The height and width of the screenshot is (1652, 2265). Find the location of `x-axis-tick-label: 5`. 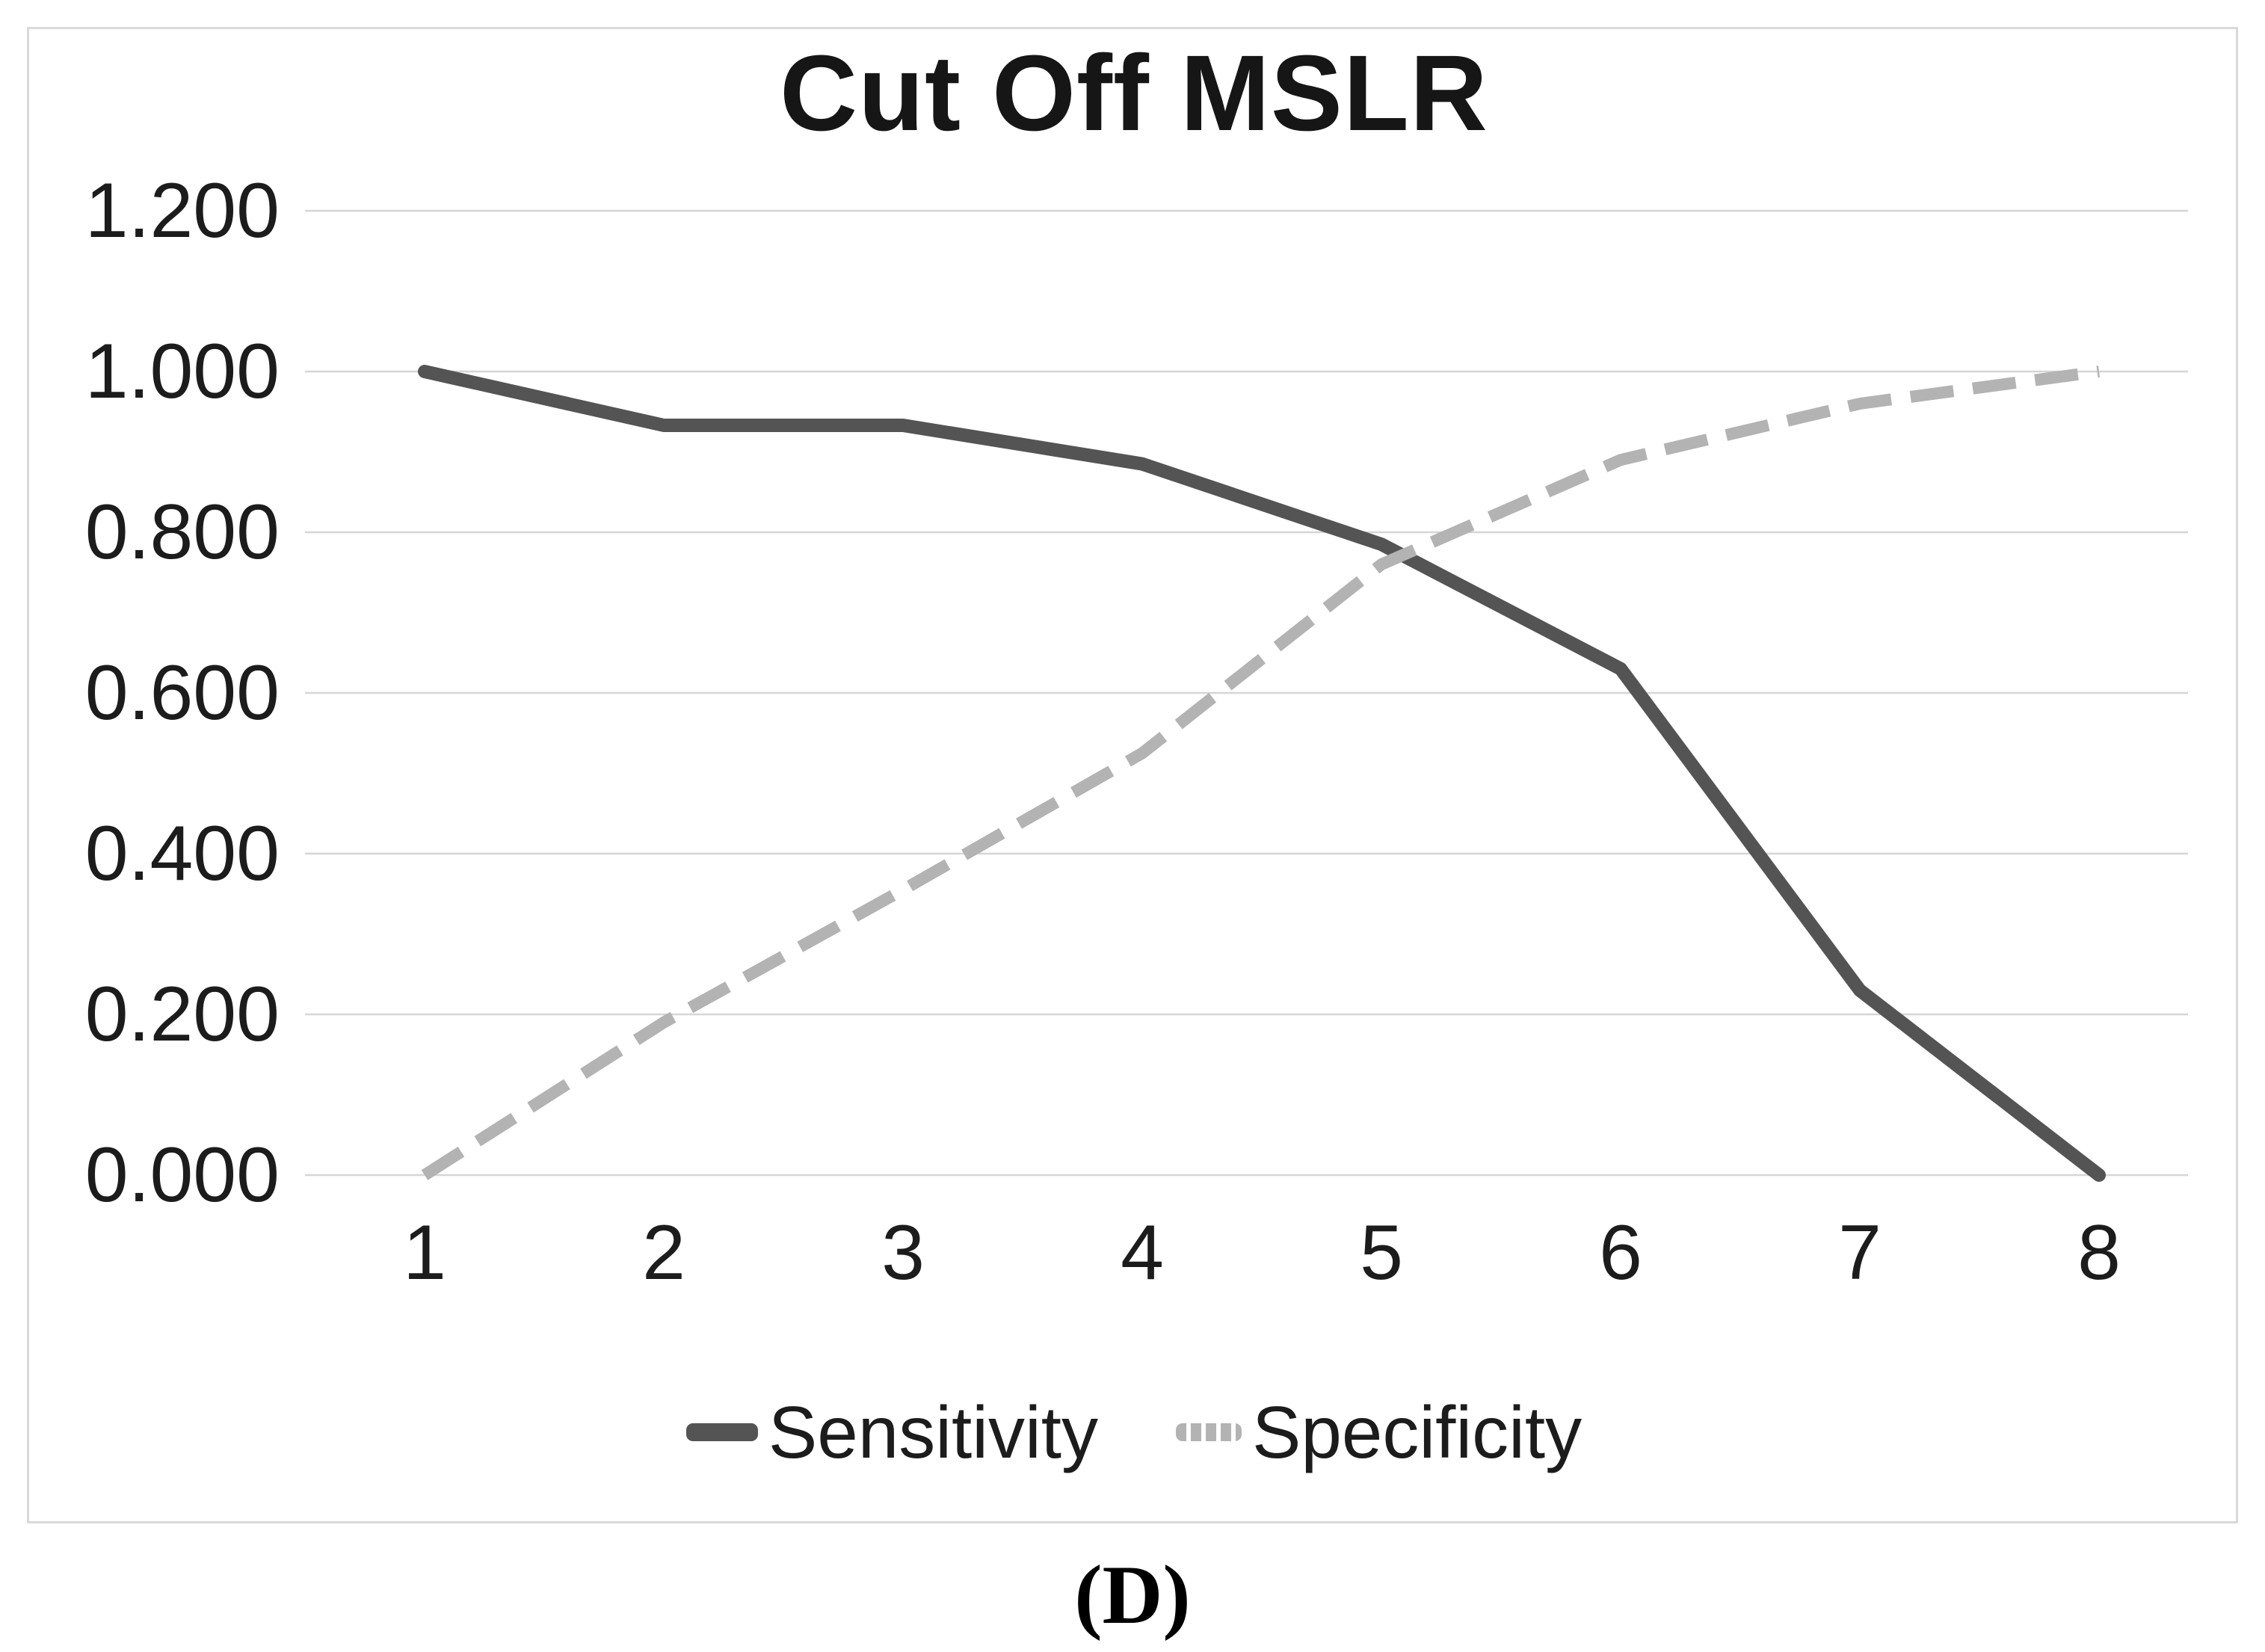

x-axis-tick-label: 5 is located at coordinates (1381, 1253).